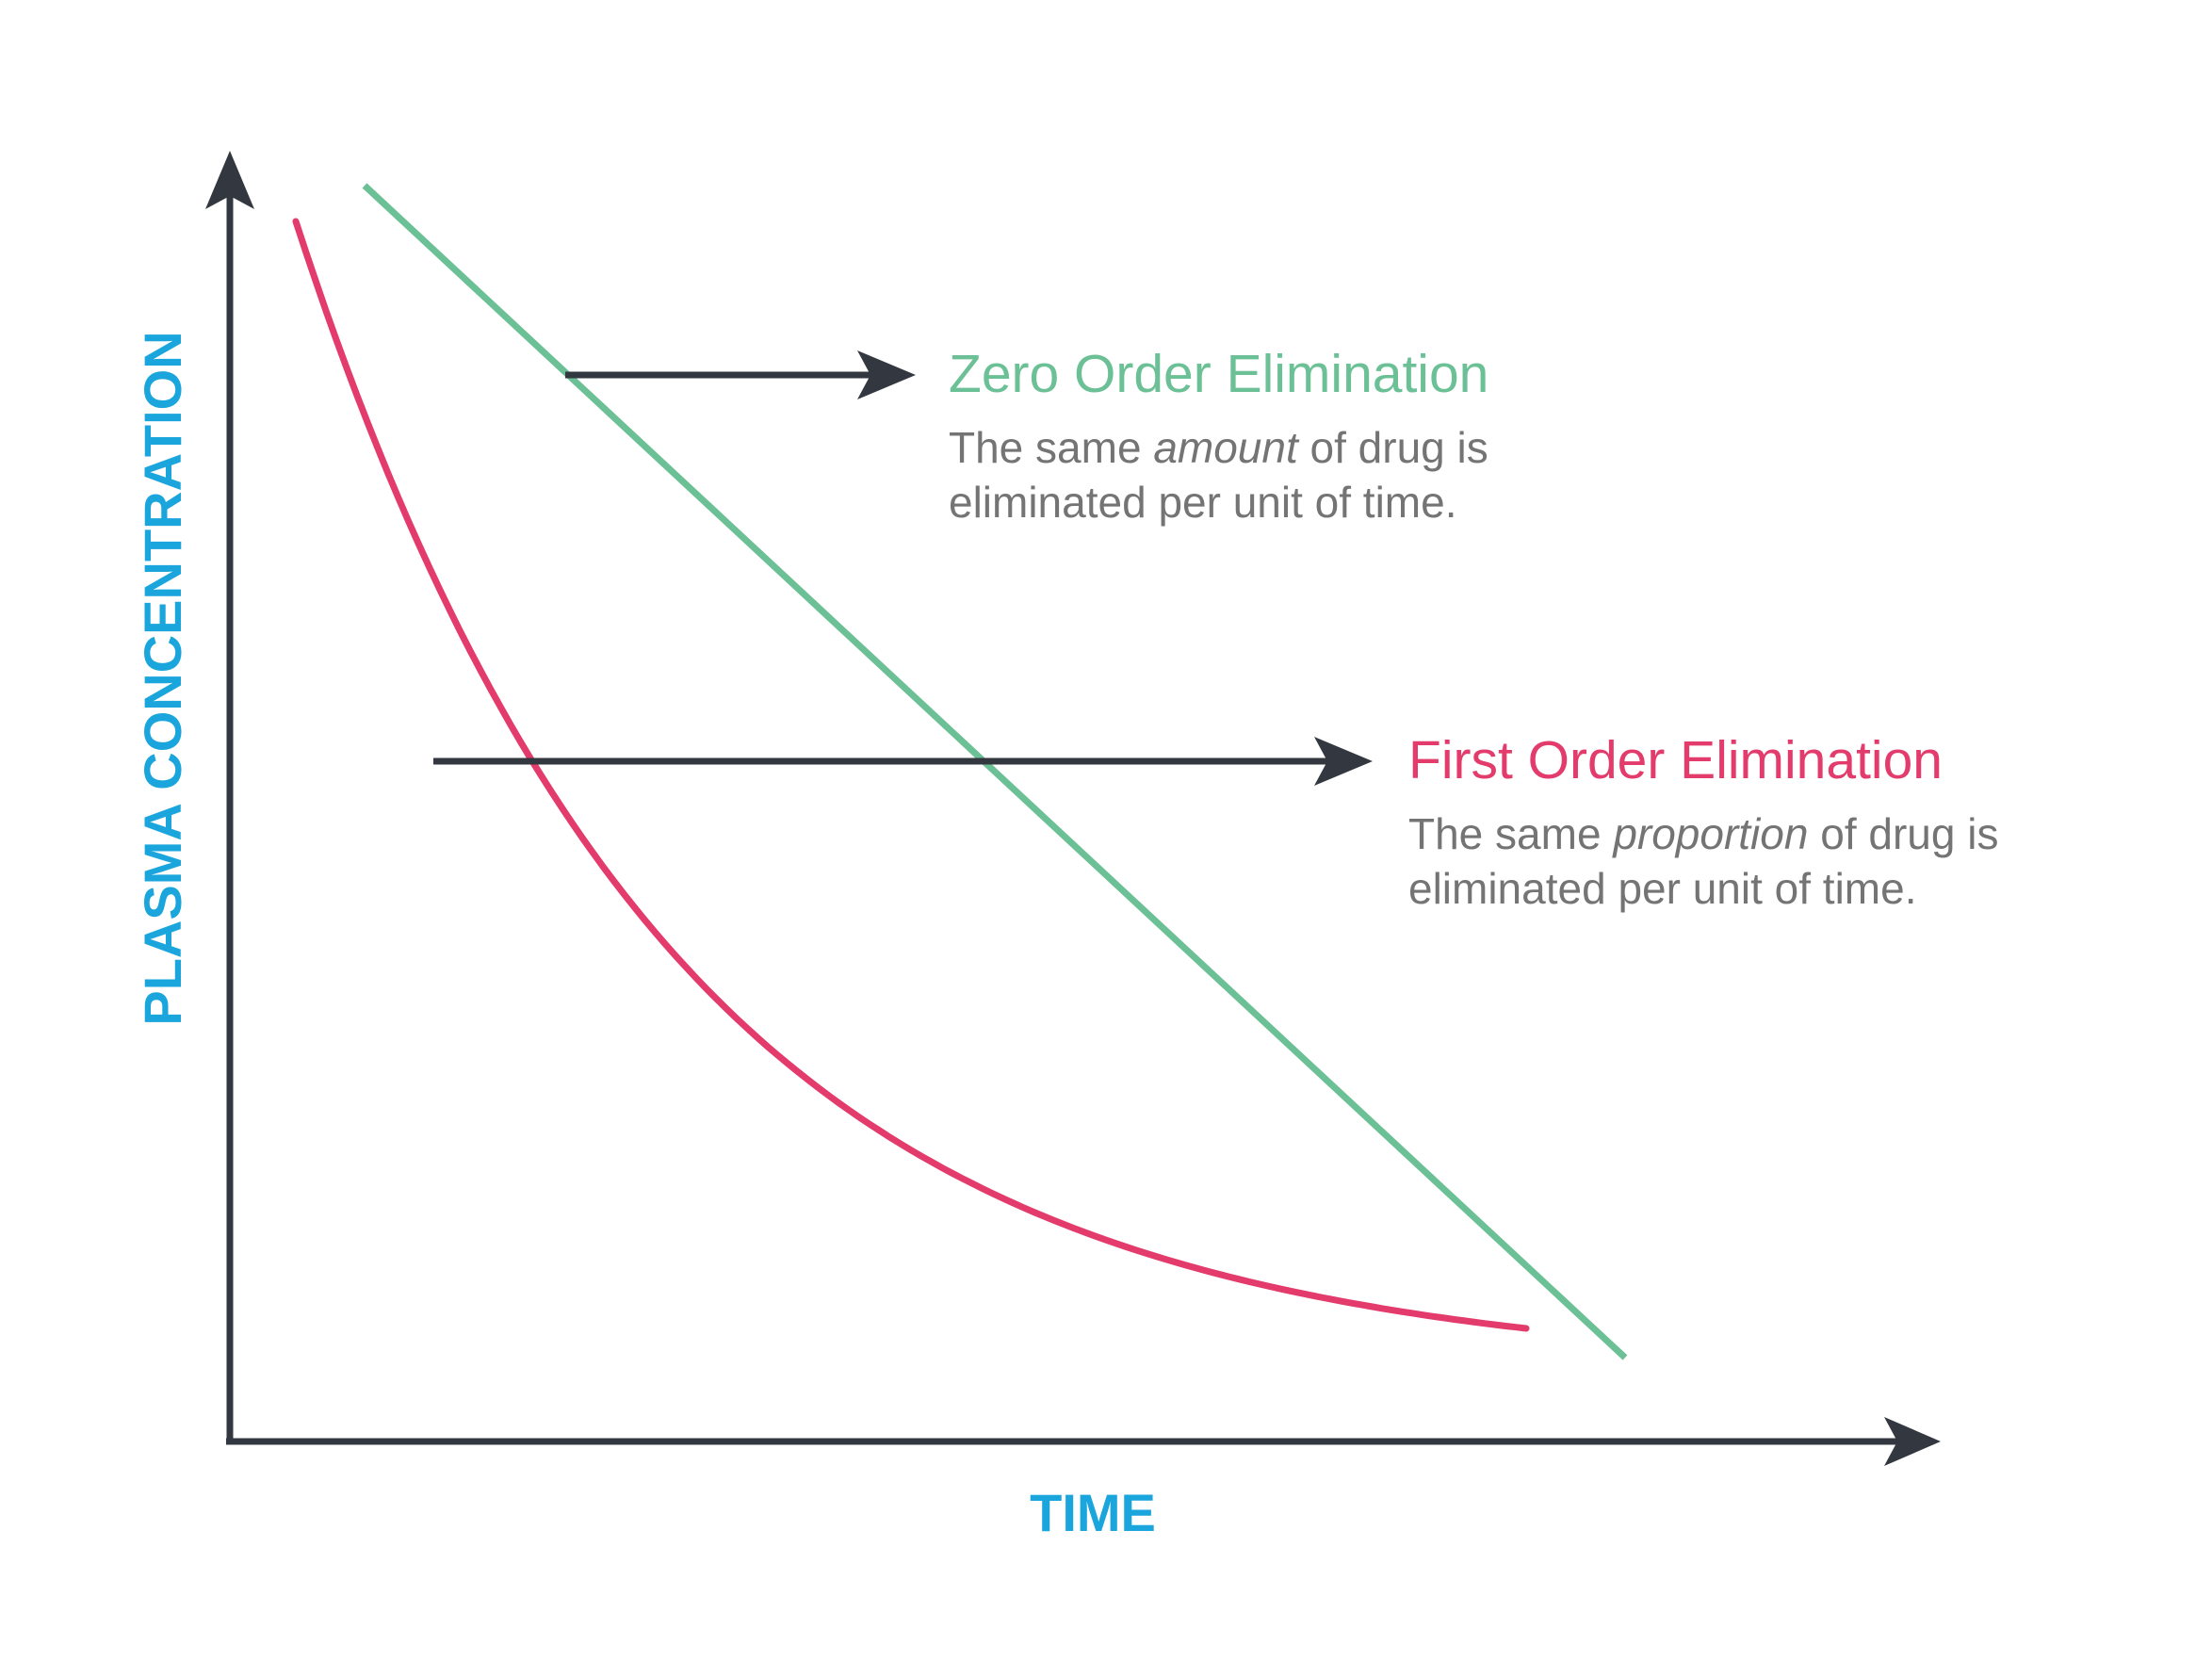 The height and width of the screenshot is (1677, 2212). I want to click on first-order-title: First Order Elimination, so click(1675, 760).